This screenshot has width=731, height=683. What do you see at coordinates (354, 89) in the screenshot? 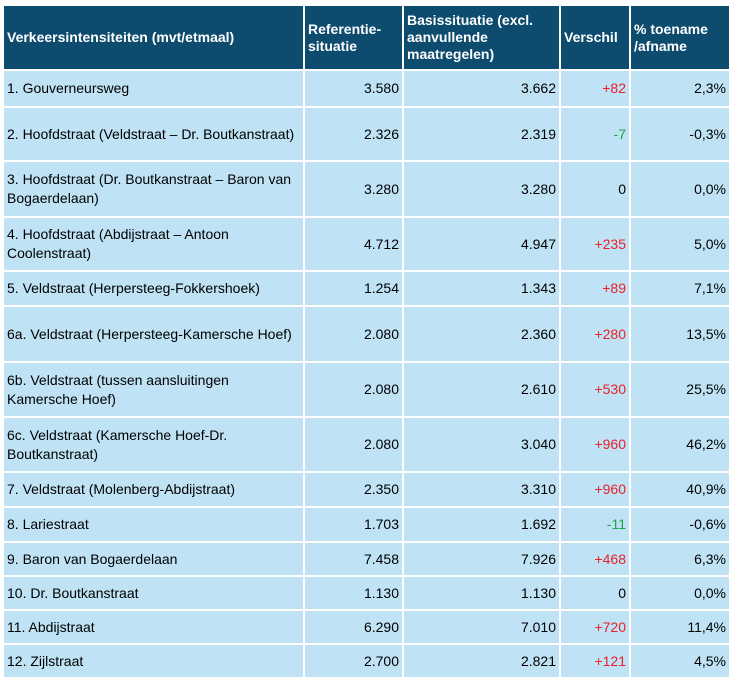
I see `cell-referentie: 3.580` at bounding box center [354, 89].